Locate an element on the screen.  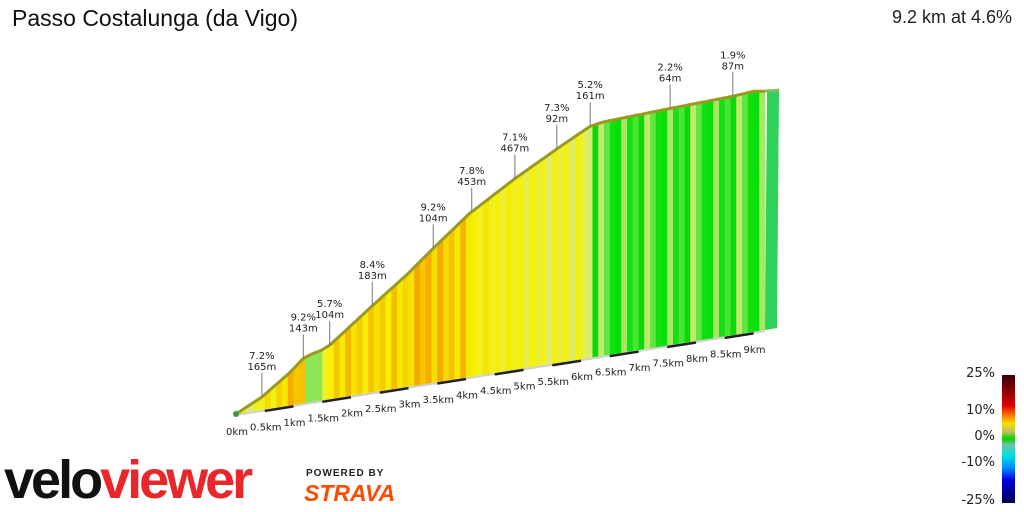
annotation-grade: 8.4% is located at coordinates (372, 265).